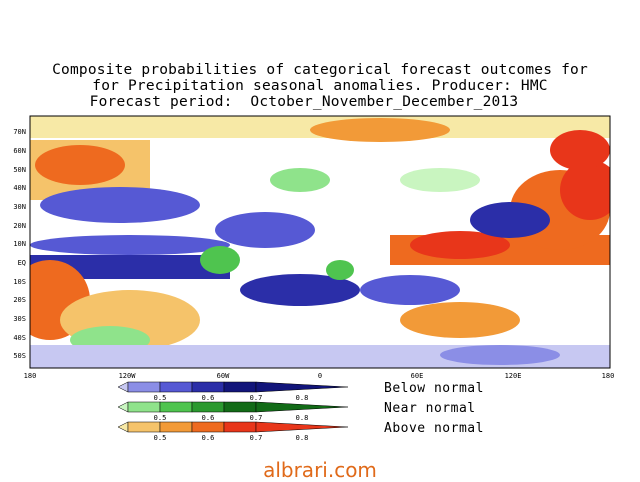  I want to click on lat-tick-label: 10N, so click(19, 244).